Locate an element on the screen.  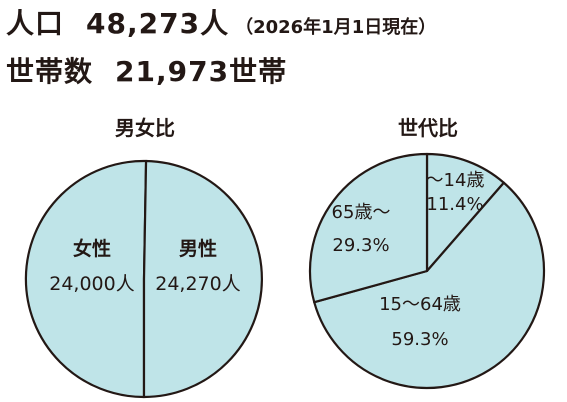
population-value: 48,273人 is located at coordinates (158, 23).